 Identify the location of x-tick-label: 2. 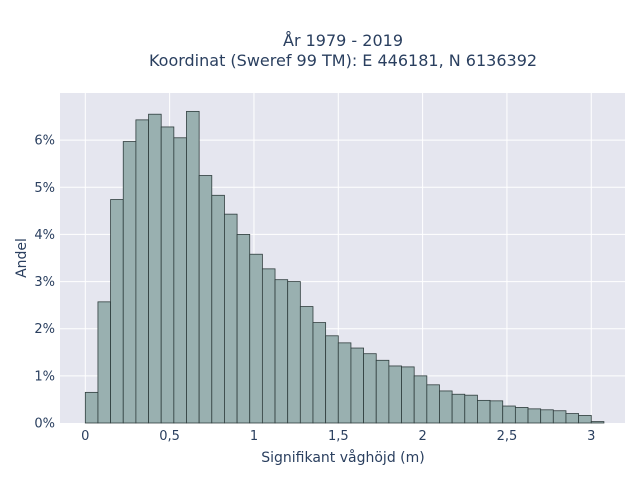
(422, 436).